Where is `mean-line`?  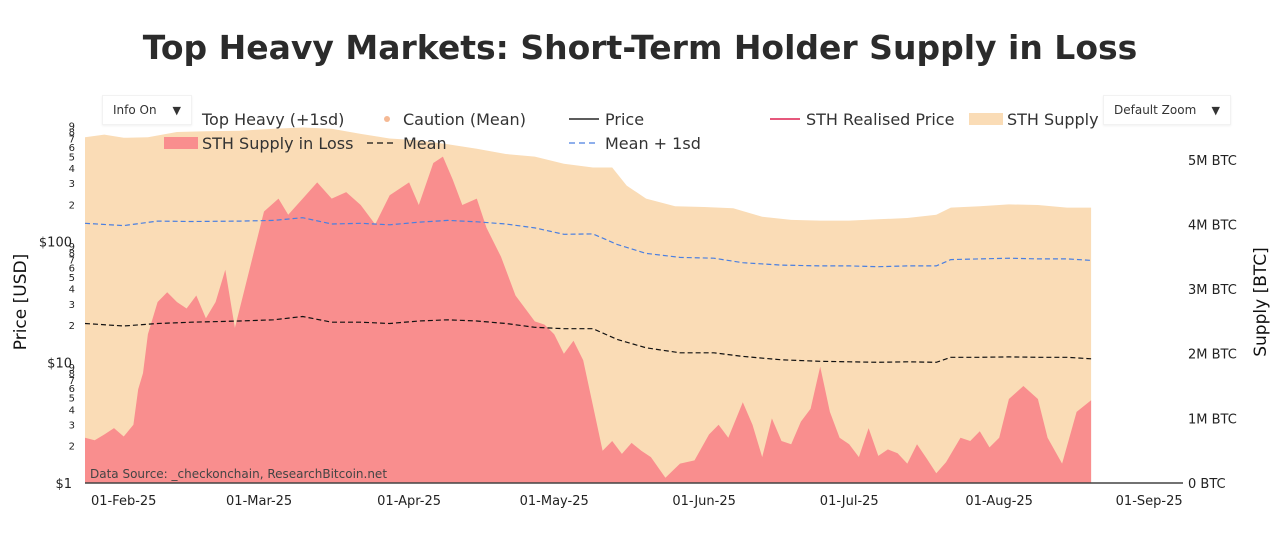
mean-line is located at coordinates (588, 339).